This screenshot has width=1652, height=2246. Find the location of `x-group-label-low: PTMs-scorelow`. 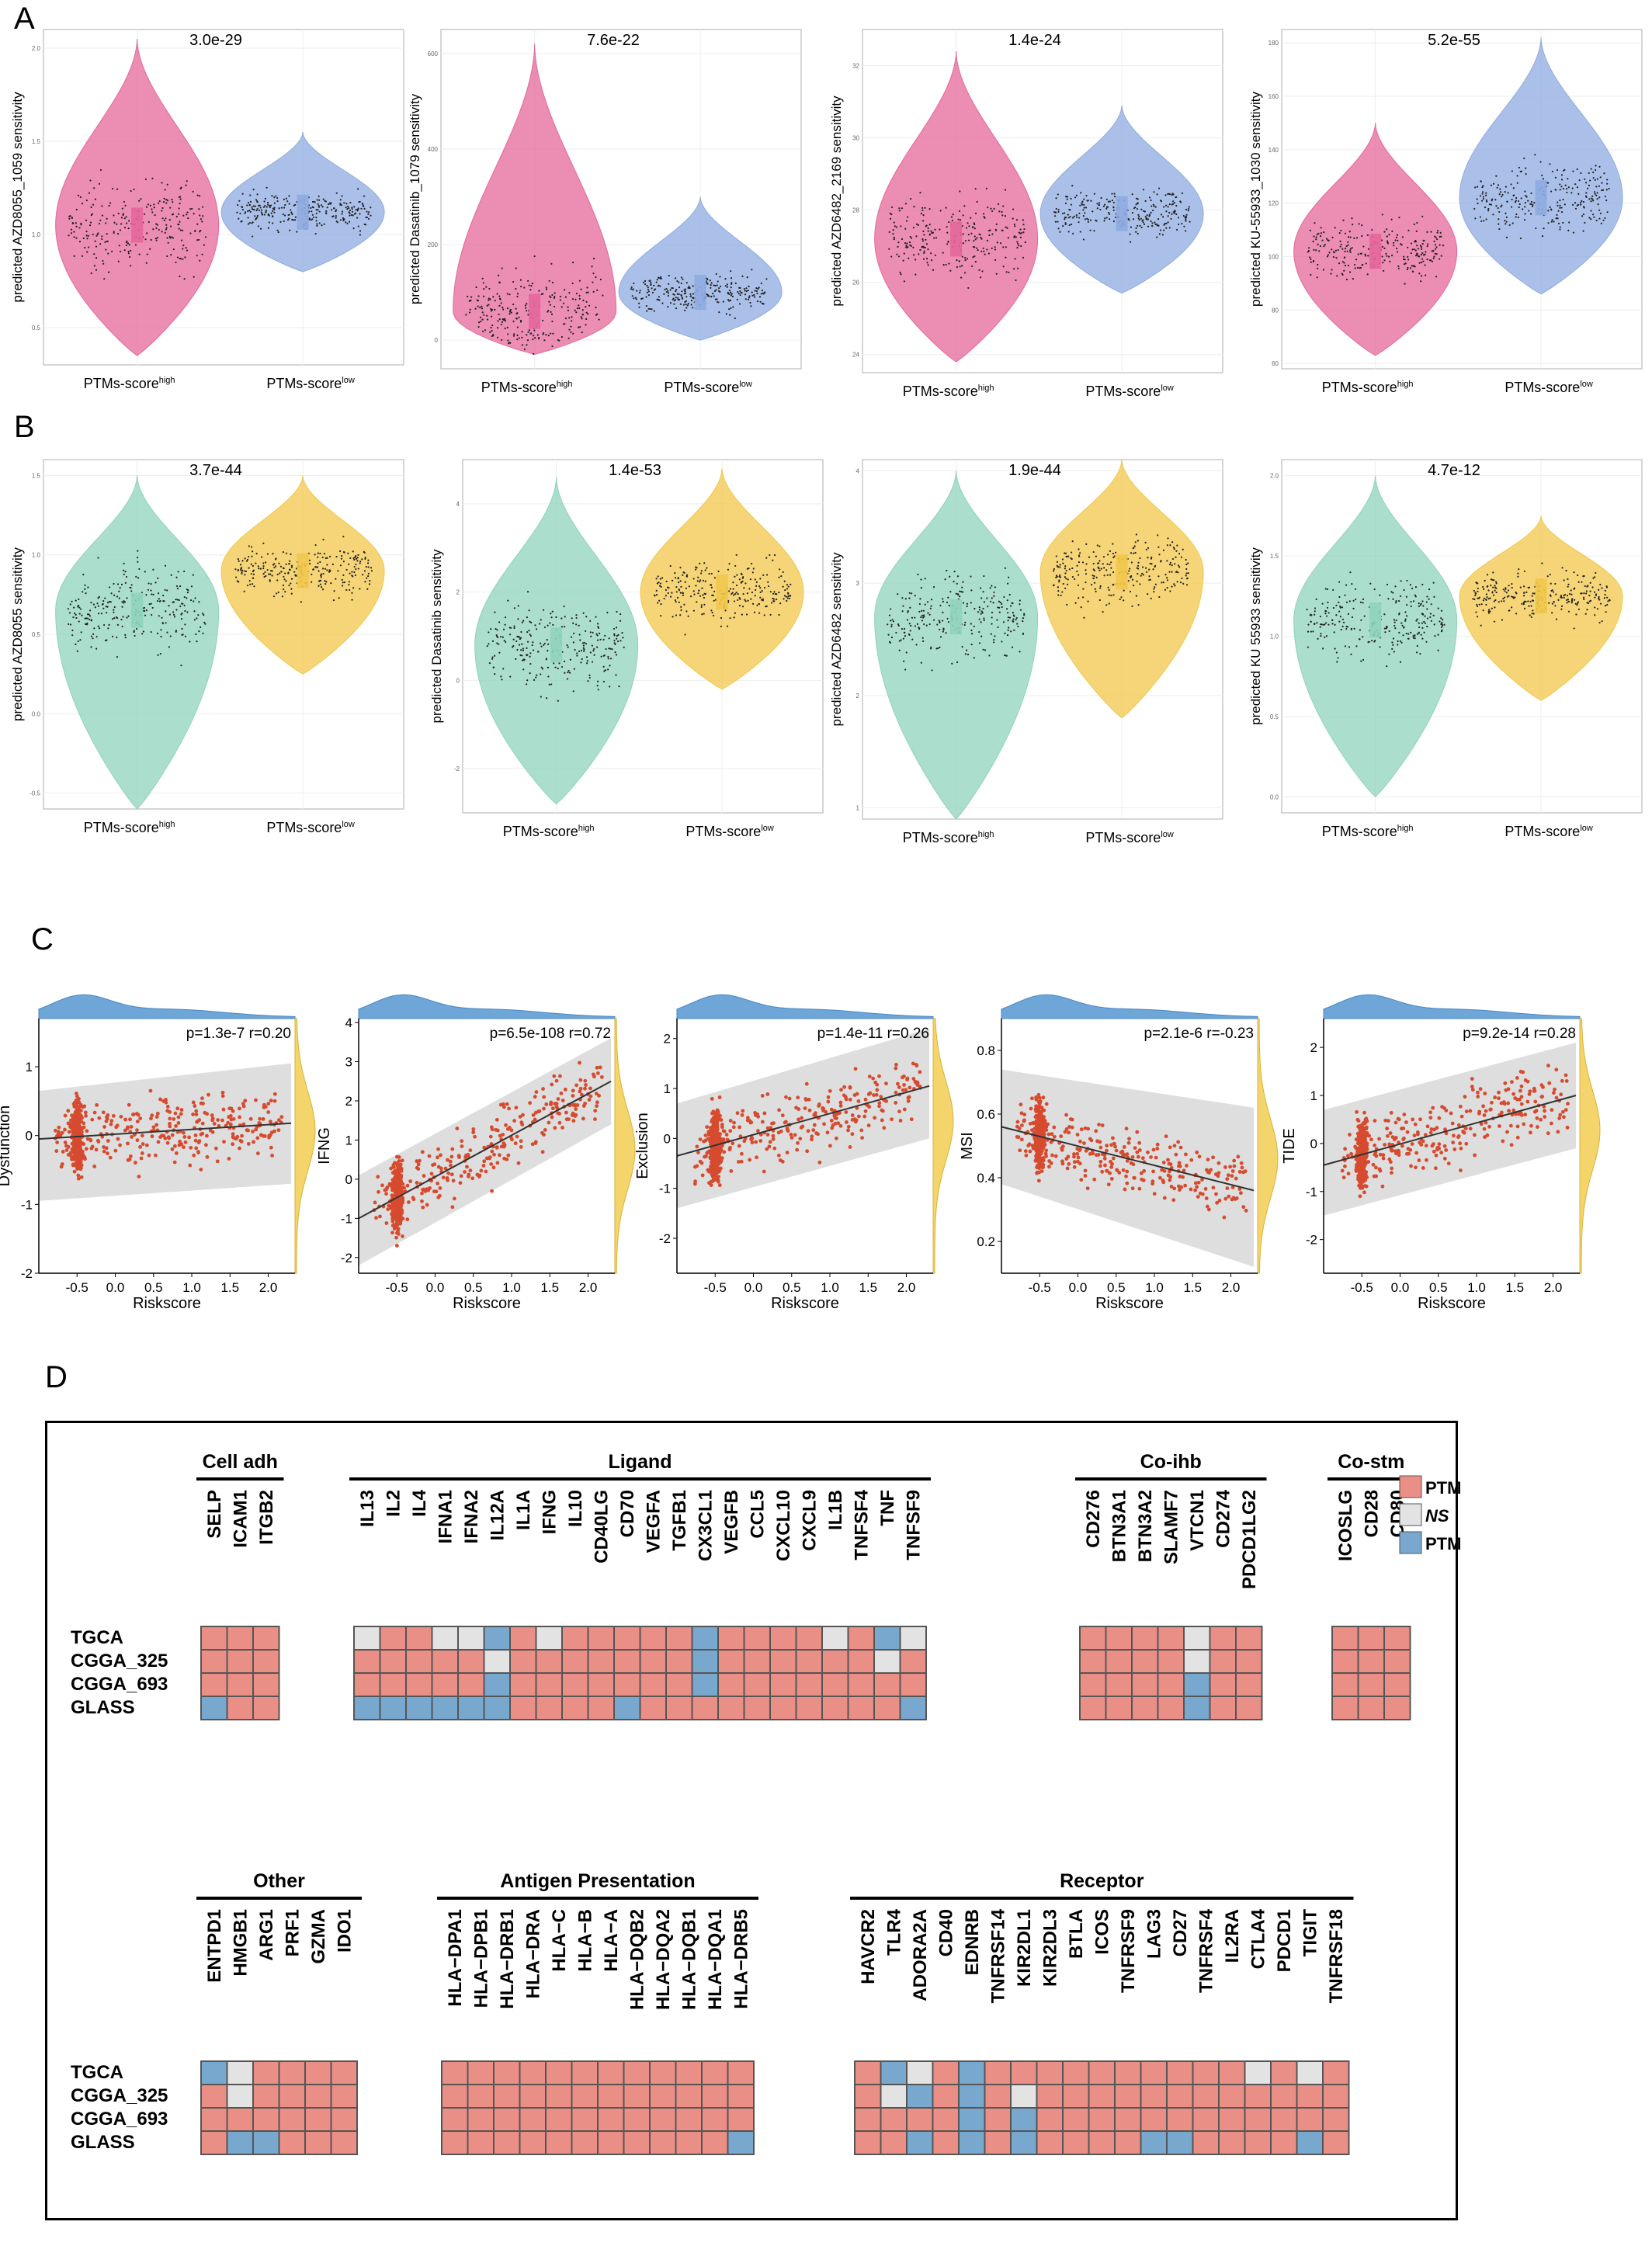

x-group-label-low: PTMs-scorelow is located at coordinates (310, 383).